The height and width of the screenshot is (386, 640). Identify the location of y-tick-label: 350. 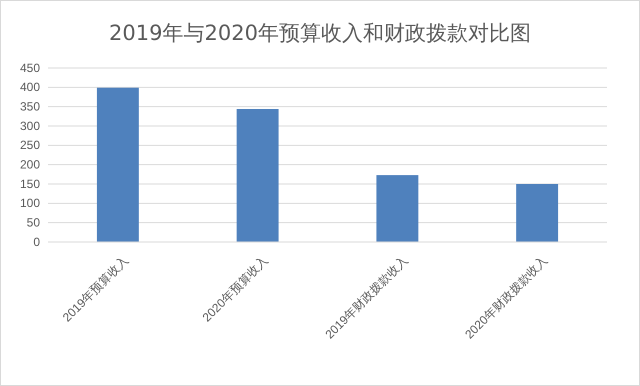
(30, 107).